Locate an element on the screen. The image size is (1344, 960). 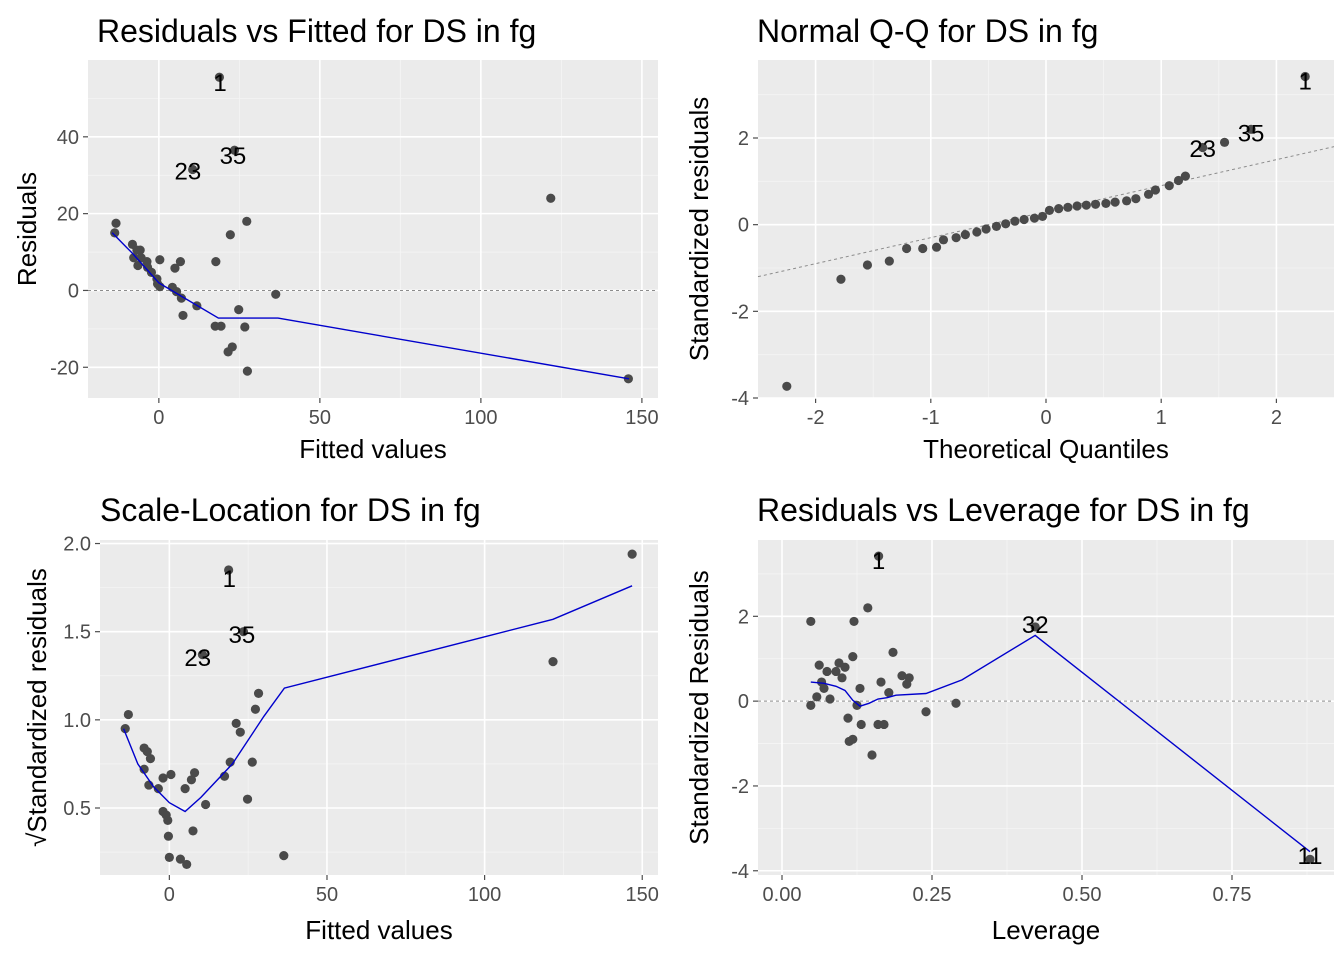
x-tick-label: -1 is located at coordinates (931, 418).